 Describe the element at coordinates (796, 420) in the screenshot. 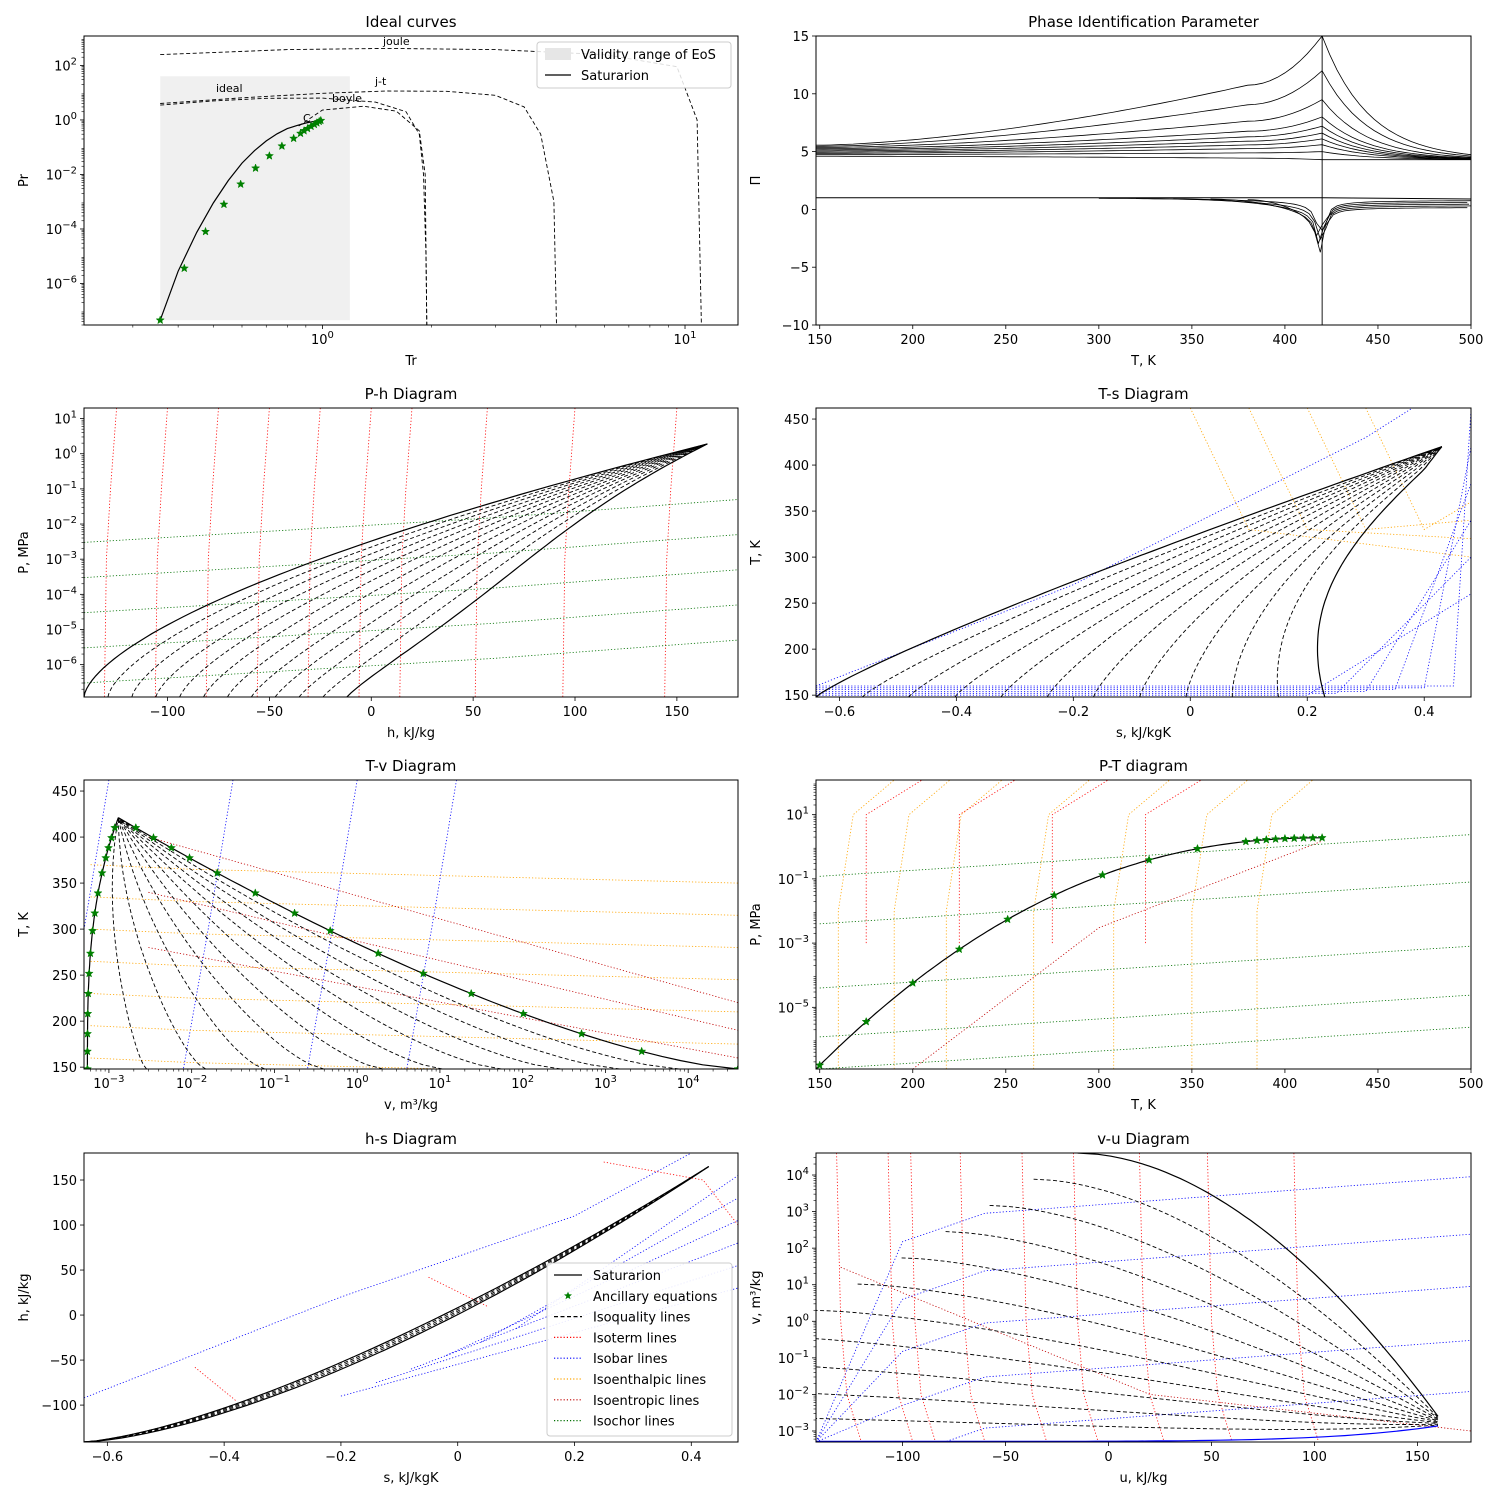

I see `y-tick-label: 450` at that location.